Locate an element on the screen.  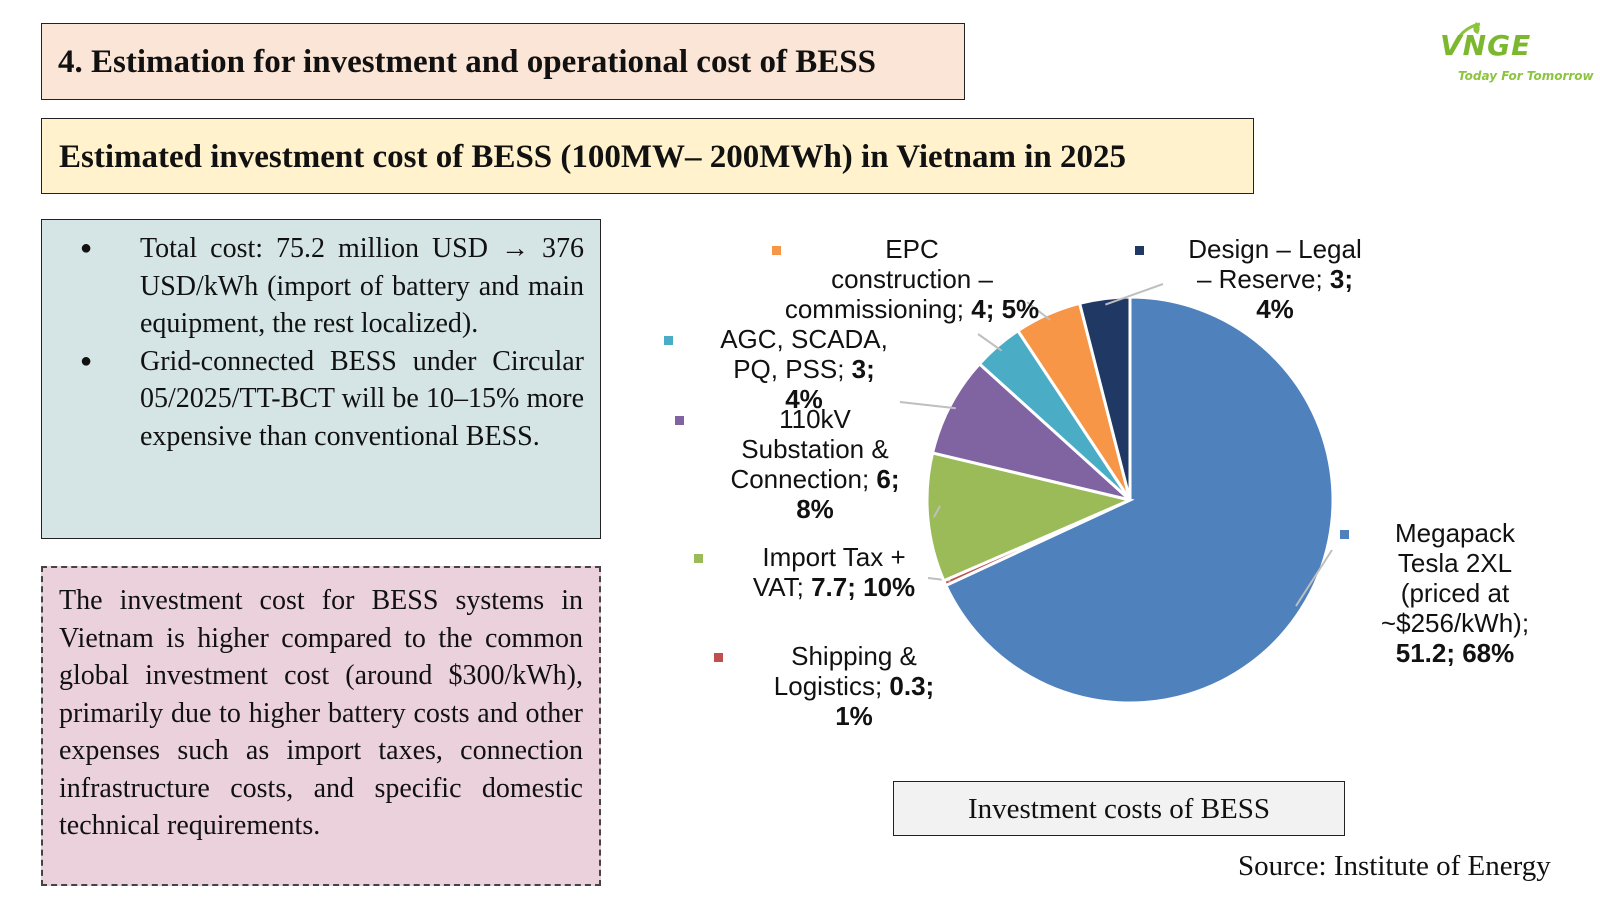
slice-label: Import Tax + VAT; 7.7; 10% is located at coordinates (834, 572).